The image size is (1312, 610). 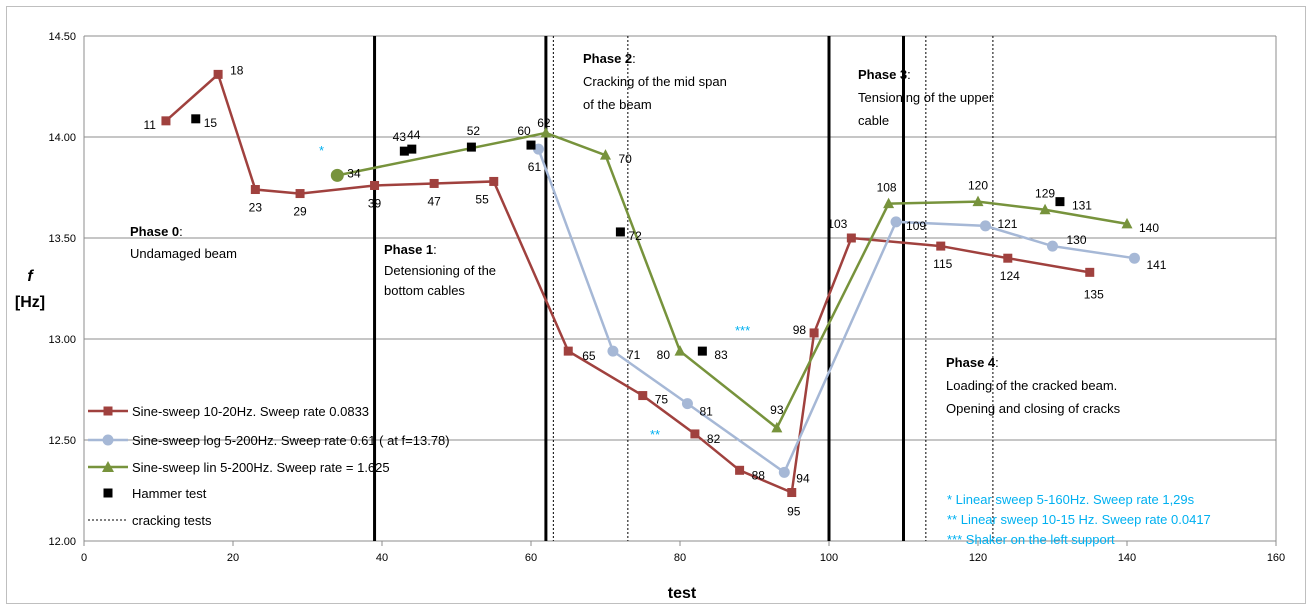 I want to click on x-tick-label-7: 140, so click(x=1127, y=558).